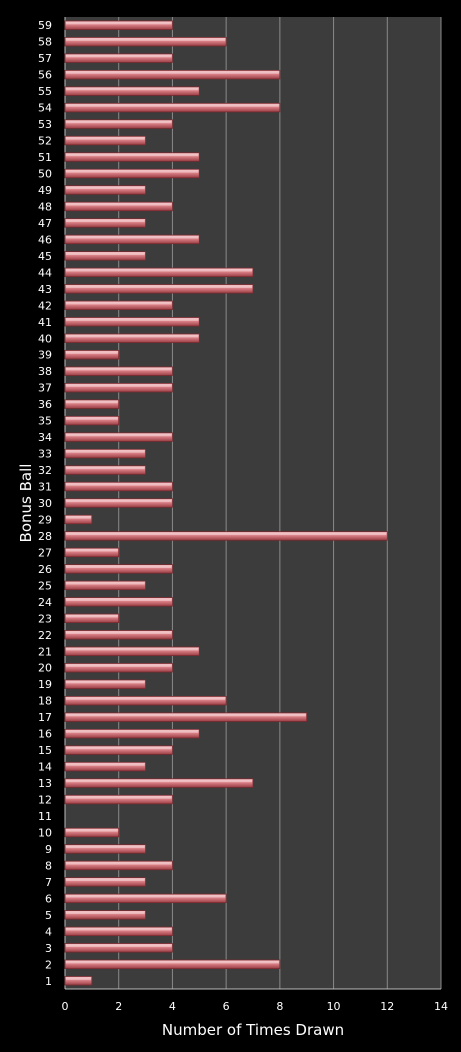  What do you see at coordinates (45, 322) in the screenshot?
I see `y-tick-label: 41` at bounding box center [45, 322].